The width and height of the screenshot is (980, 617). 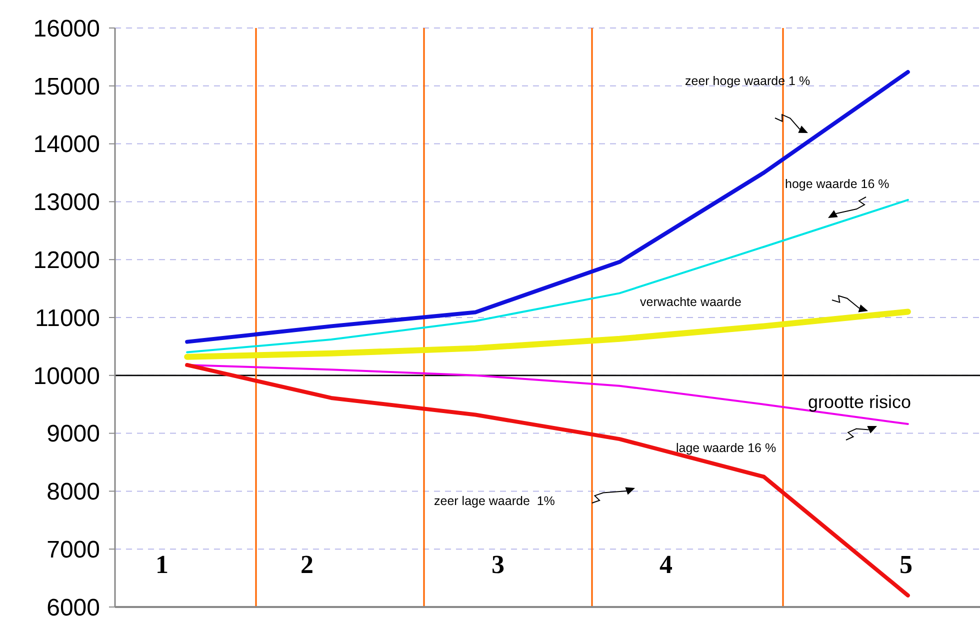 I want to click on annotation: 1, so click(x=162, y=564).